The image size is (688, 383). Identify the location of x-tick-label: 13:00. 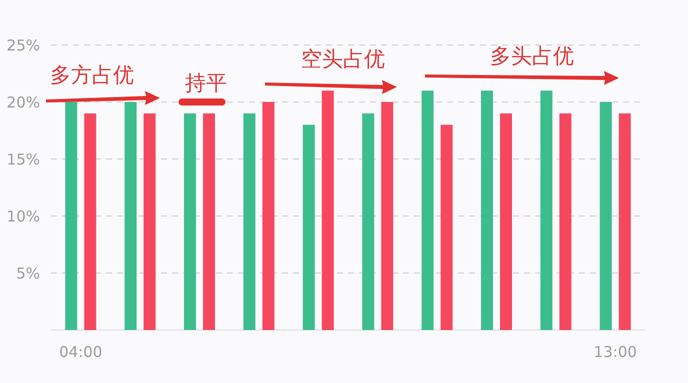
(615, 352).